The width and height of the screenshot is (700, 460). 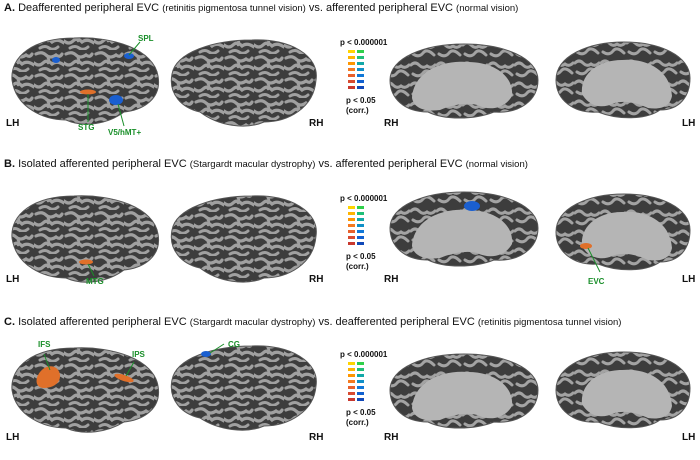 What do you see at coordinates (464, 229) in the screenshot?
I see `rh-medial-brain` at bounding box center [464, 229].